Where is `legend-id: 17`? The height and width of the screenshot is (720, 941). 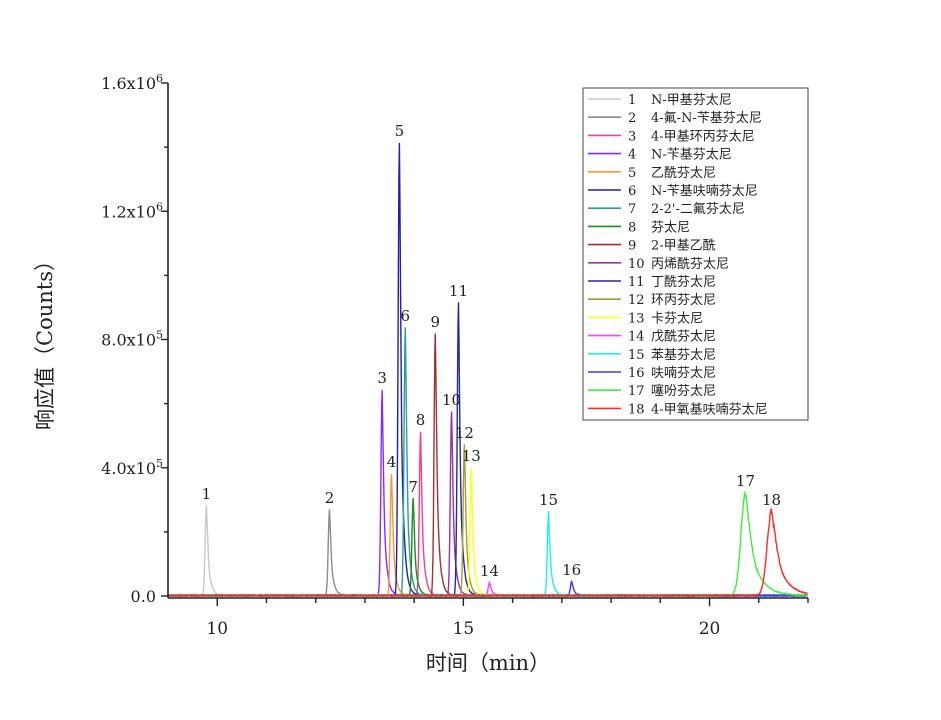
legend-id: 17 is located at coordinates (636, 391).